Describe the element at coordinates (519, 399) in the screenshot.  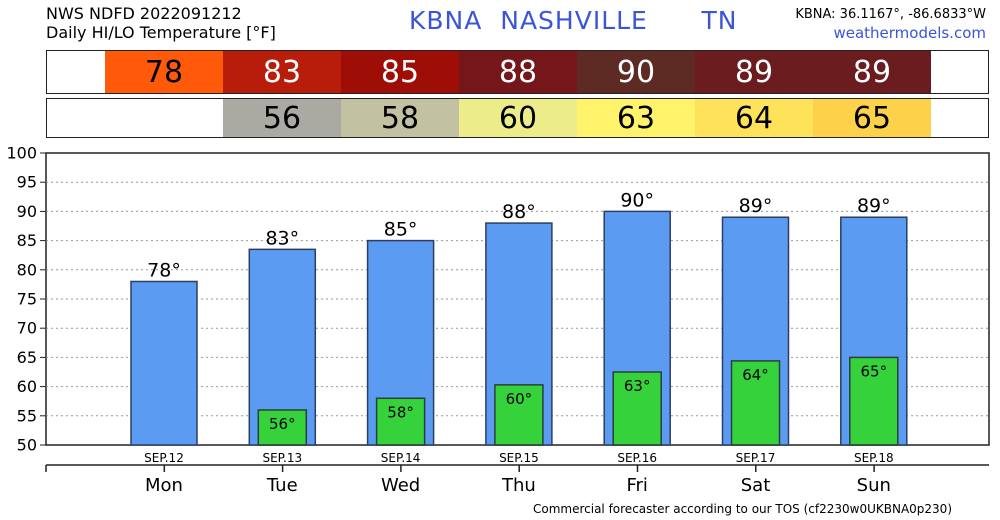
I see `low-temp-label: 60°` at that location.